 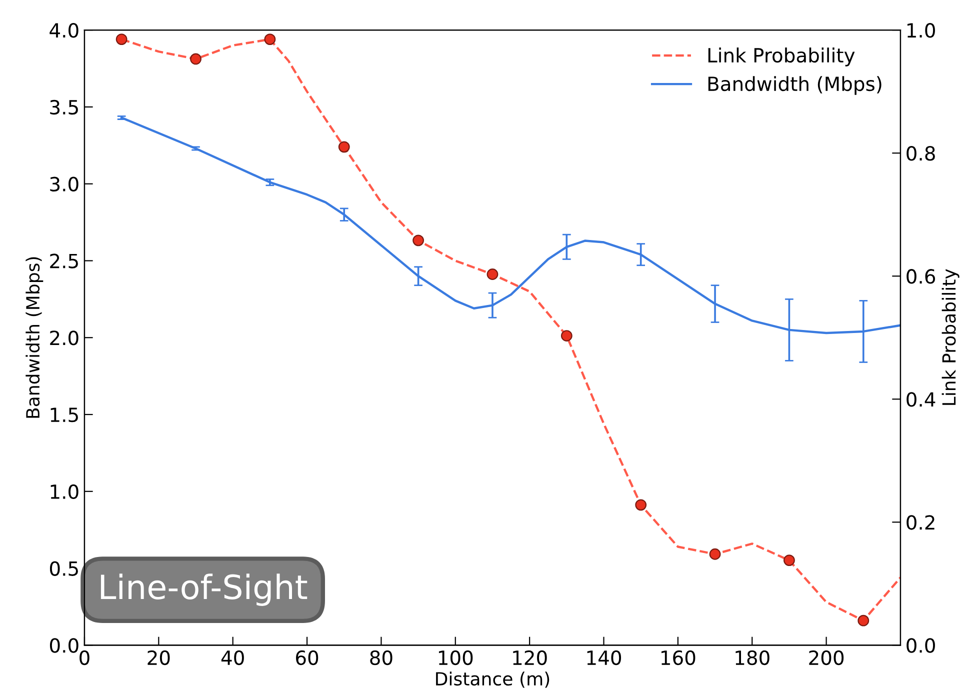 What do you see at coordinates (307, 658) in the screenshot?
I see `x-tick-label: 60` at bounding box center [307, 658].